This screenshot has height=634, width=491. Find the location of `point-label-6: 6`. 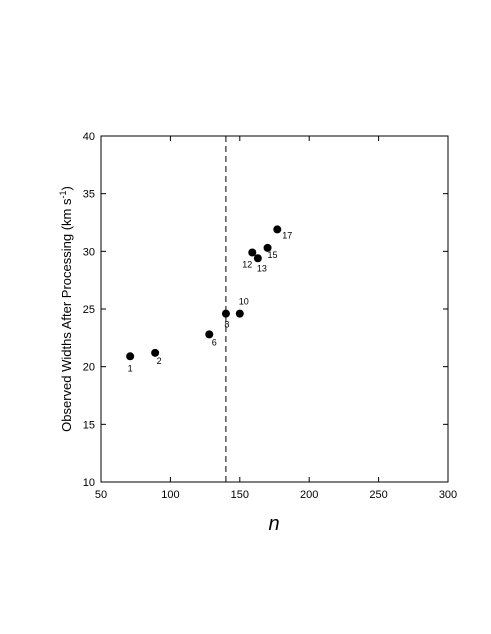

point-label-6: 6 is located at coordinates (214, 342).